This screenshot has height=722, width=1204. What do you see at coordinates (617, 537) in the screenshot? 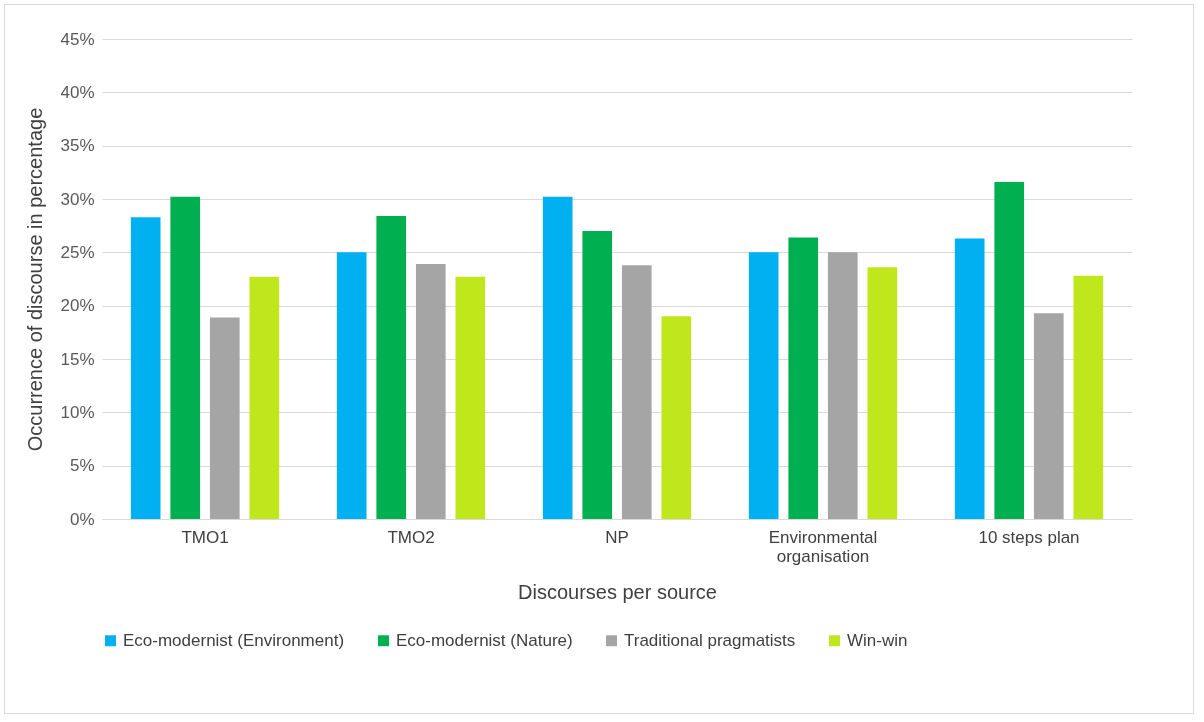
I see `x-tick-label: NP` at bounding box center [617, 537].